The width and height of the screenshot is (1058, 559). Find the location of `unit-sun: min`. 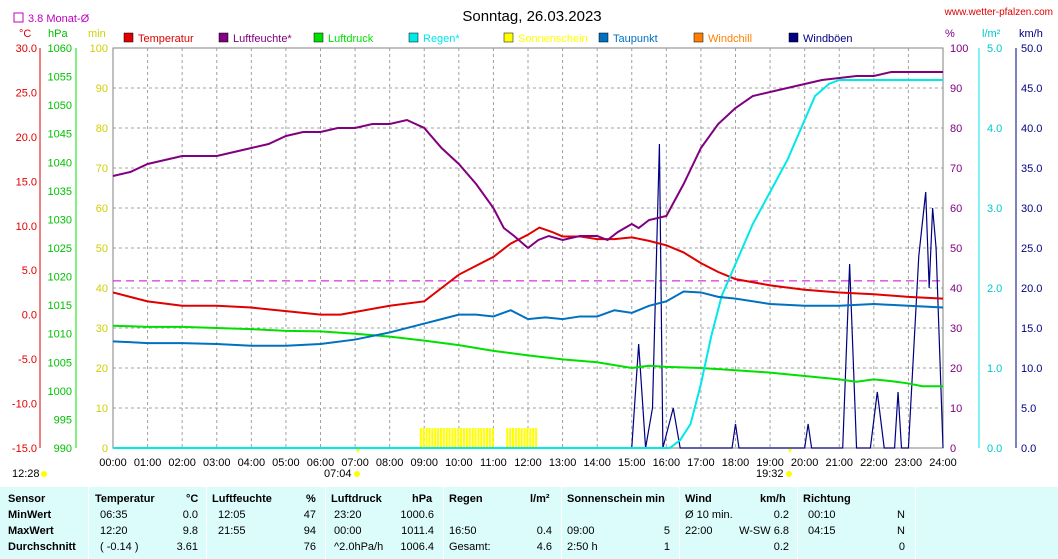

unit-sun: min is located at coordinates (97, 34).